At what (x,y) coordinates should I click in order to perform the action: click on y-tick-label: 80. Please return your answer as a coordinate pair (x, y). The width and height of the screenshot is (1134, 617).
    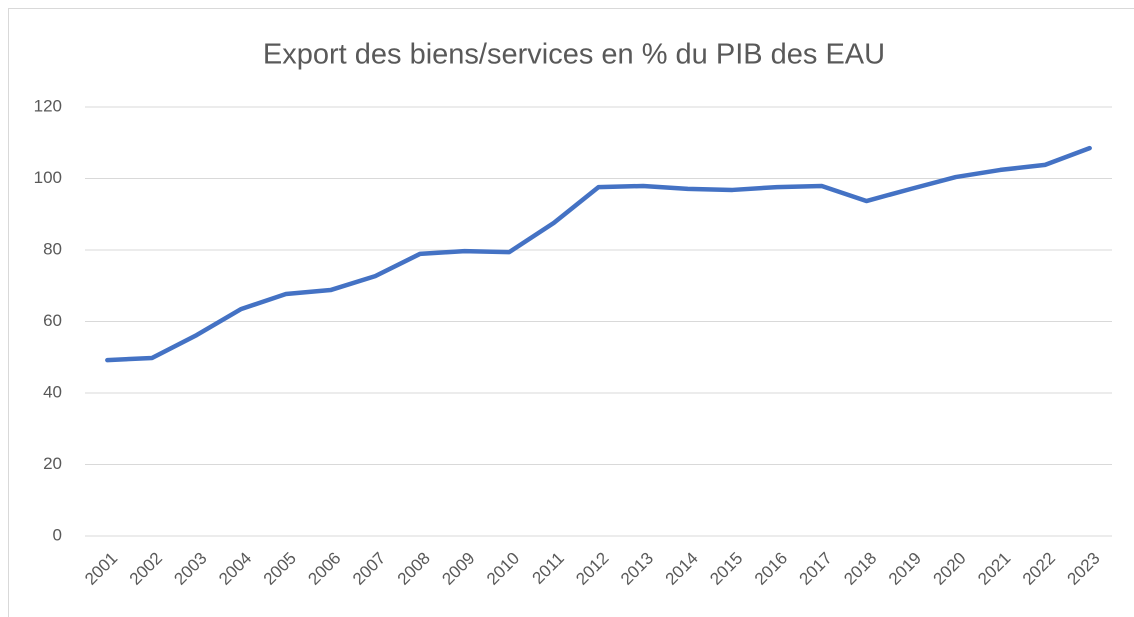
    Looking at the image, I should click on (52, 248).